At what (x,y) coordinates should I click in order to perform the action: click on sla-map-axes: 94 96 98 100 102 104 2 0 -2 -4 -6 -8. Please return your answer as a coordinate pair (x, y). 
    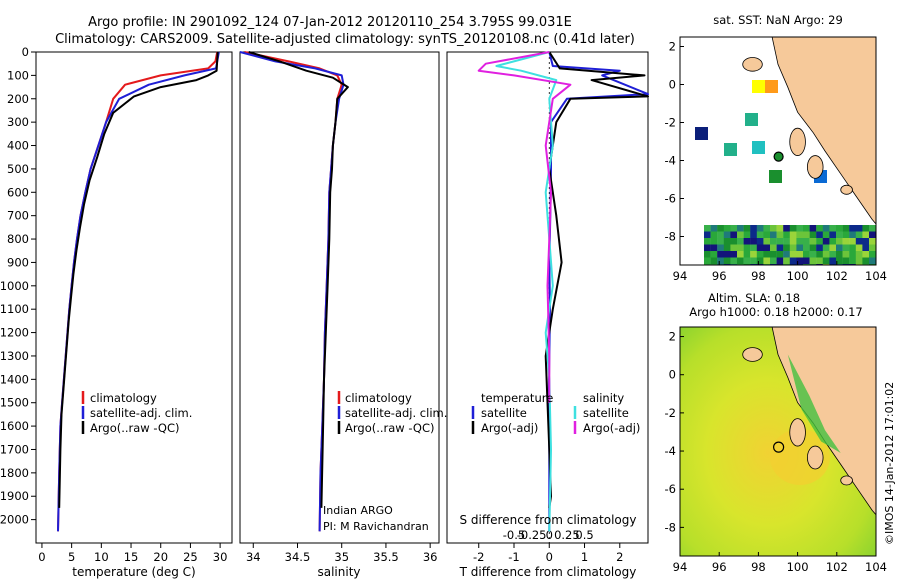
    Looking at the image, I should click on (776, 452).